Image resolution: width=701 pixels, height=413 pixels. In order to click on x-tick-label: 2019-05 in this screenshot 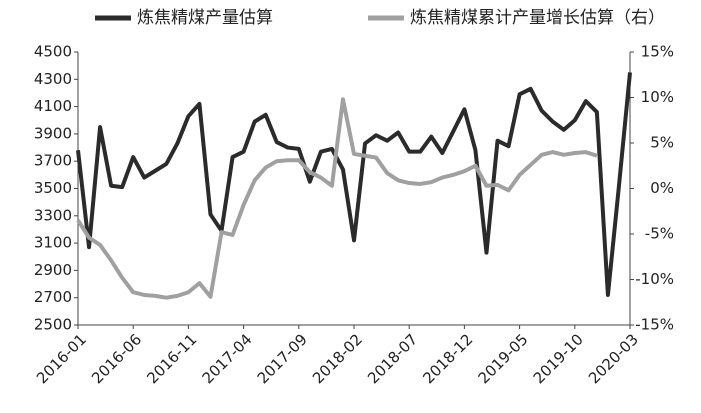, I will do `click(503, 358)`.